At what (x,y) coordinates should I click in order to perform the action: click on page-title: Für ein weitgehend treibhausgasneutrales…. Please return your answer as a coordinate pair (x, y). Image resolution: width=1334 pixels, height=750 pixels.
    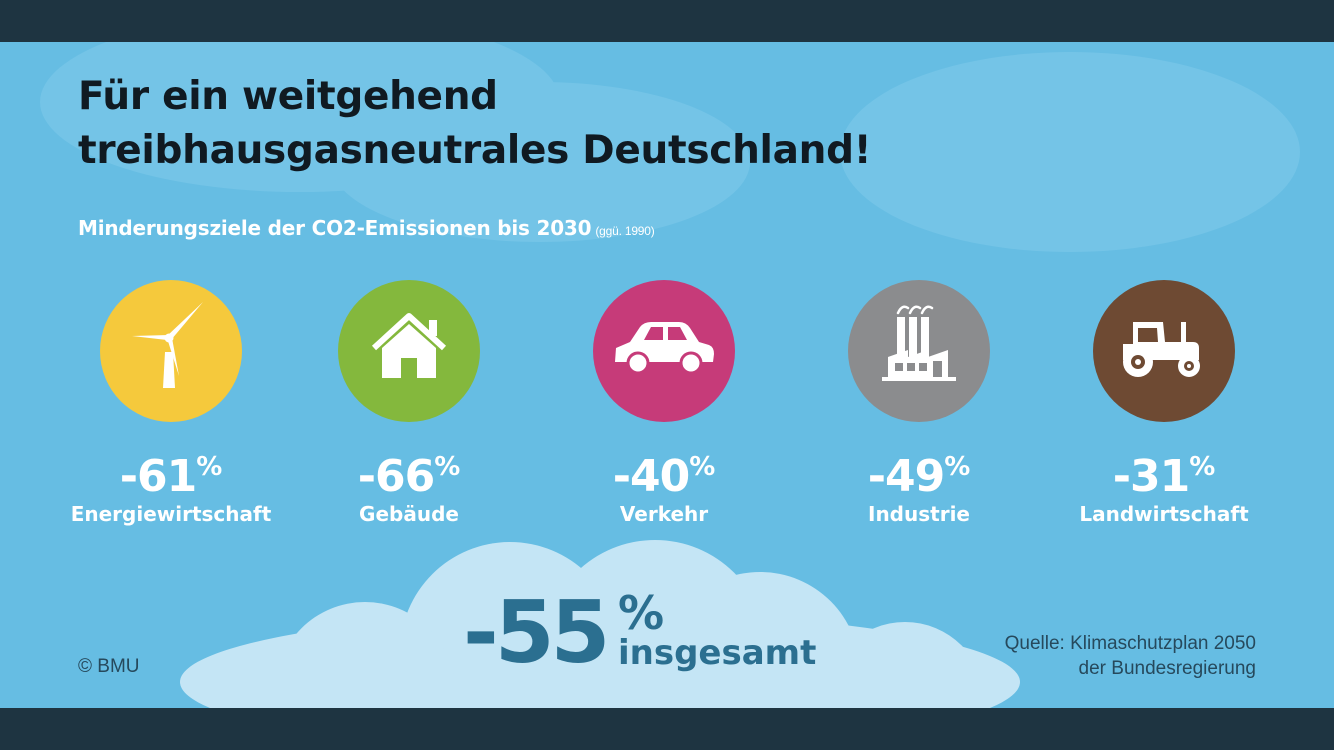
    Looking at the image, I should click on (474, 124).